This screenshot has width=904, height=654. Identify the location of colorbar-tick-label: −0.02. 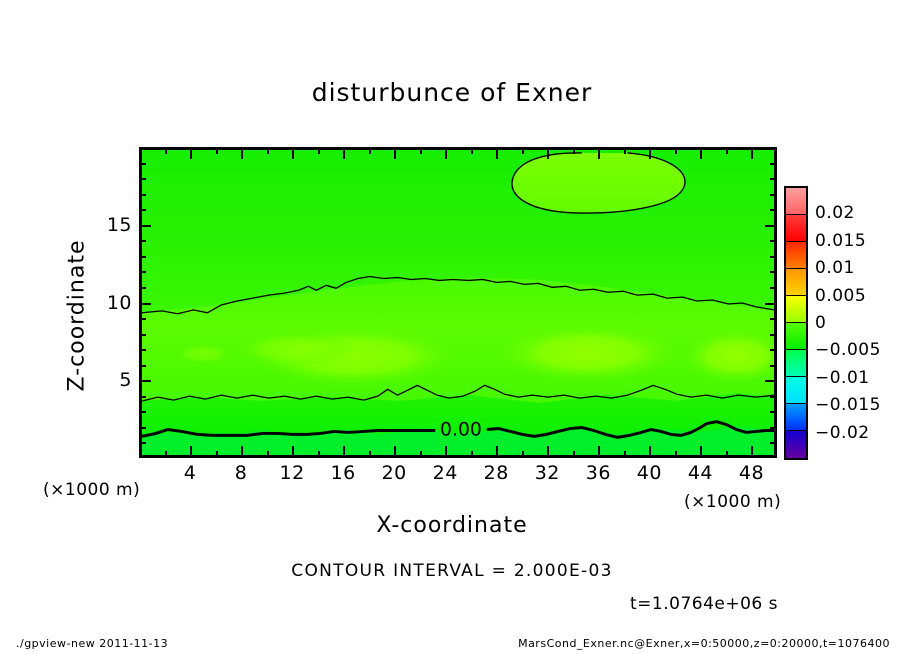
(842, 432).